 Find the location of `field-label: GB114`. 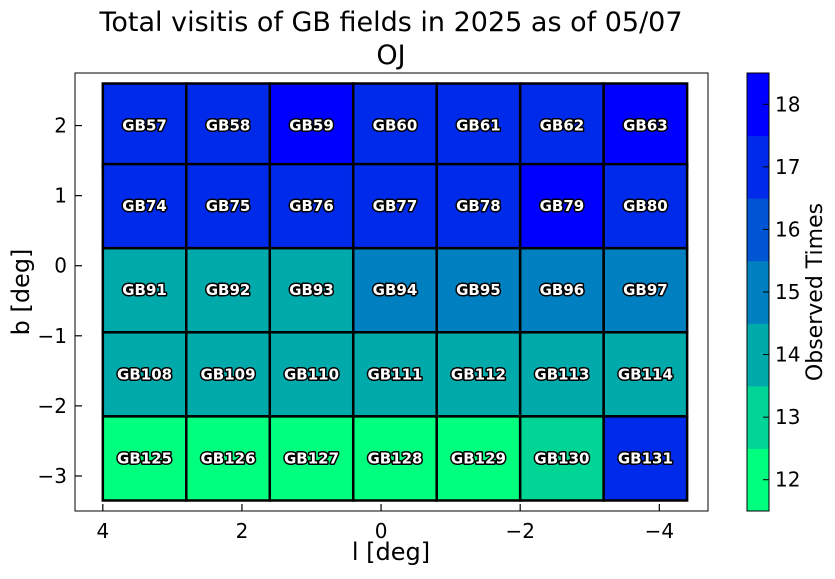

field-label: GB114 is located at coordinates (645, 374).